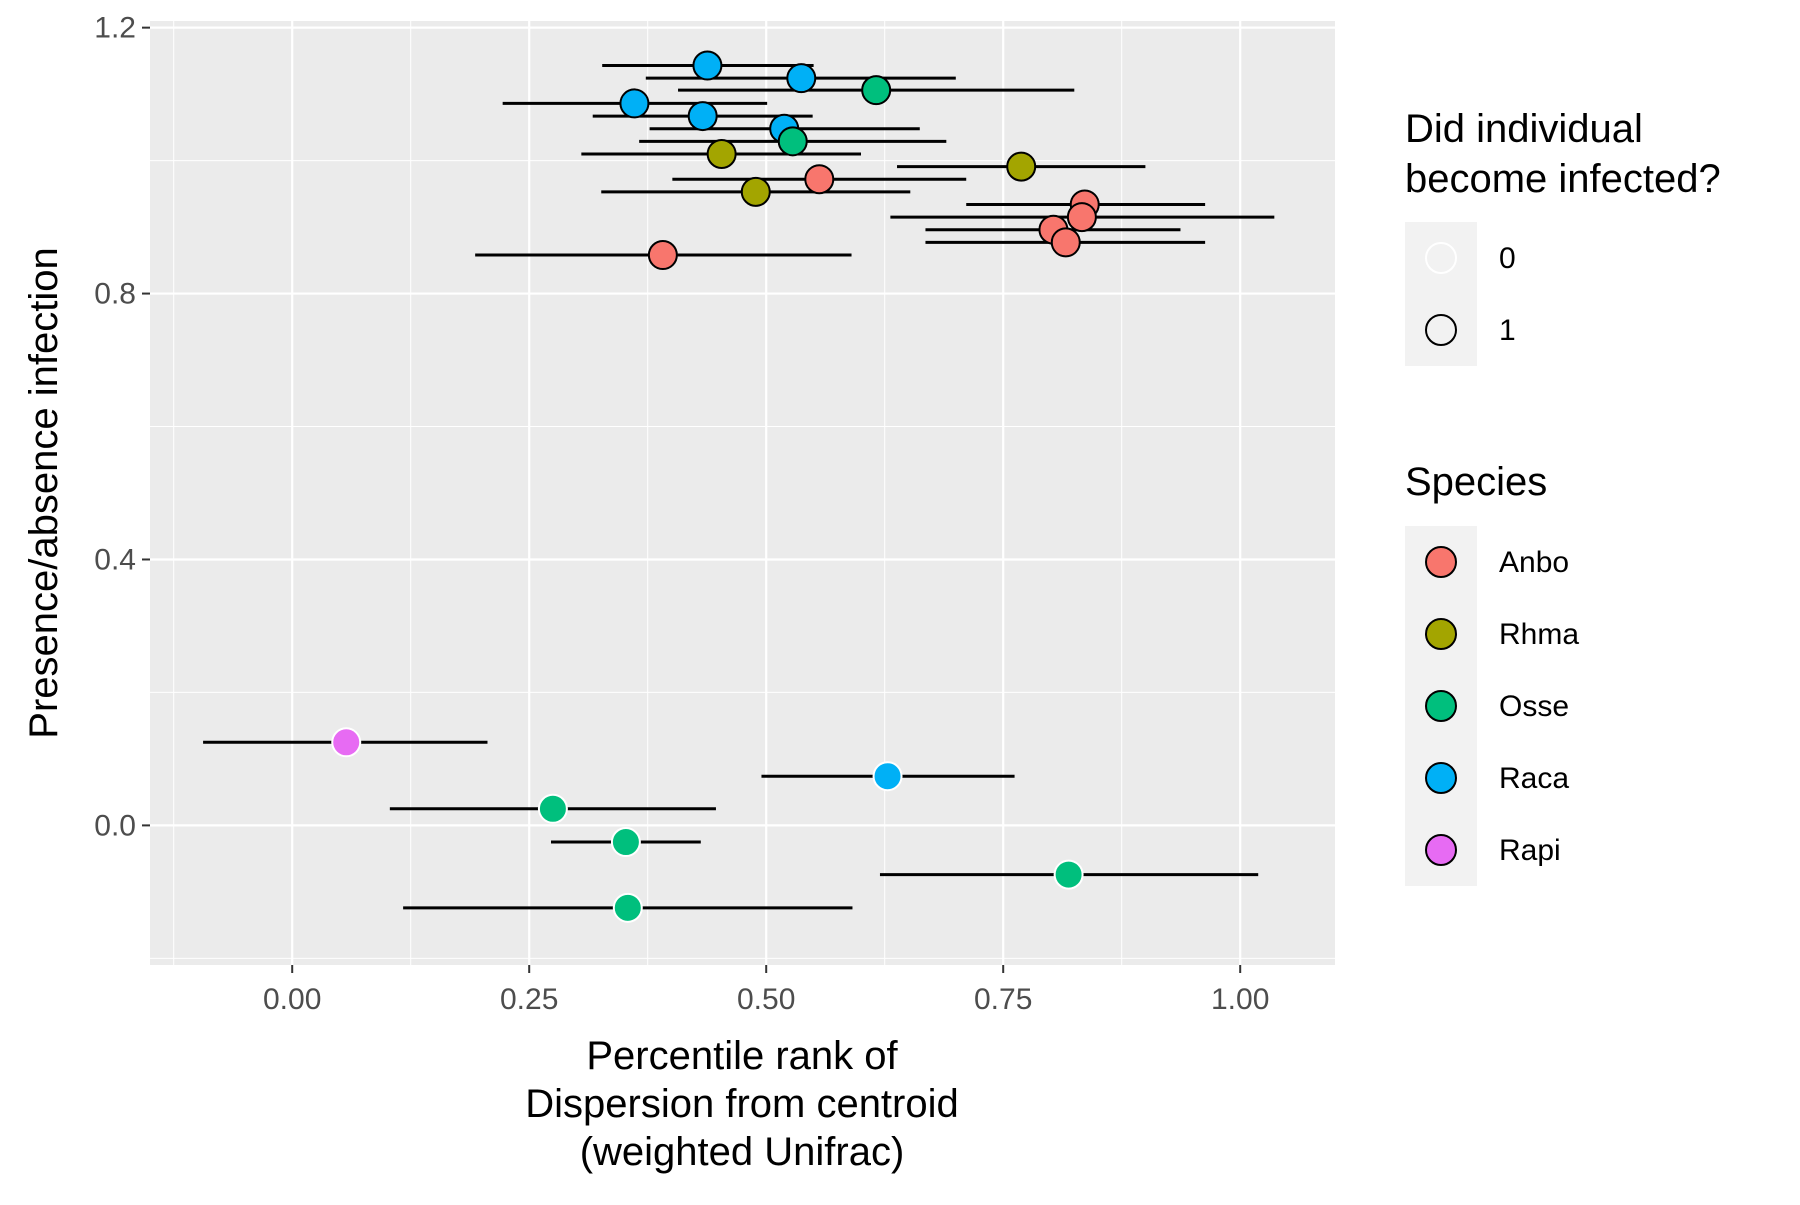 This screenshot has width=1800, height=1205. What do you see at coordinates (1240, 999) in the screenshot?
I see `x-tick-label: 1.00` at bounding box center [1240, 999].